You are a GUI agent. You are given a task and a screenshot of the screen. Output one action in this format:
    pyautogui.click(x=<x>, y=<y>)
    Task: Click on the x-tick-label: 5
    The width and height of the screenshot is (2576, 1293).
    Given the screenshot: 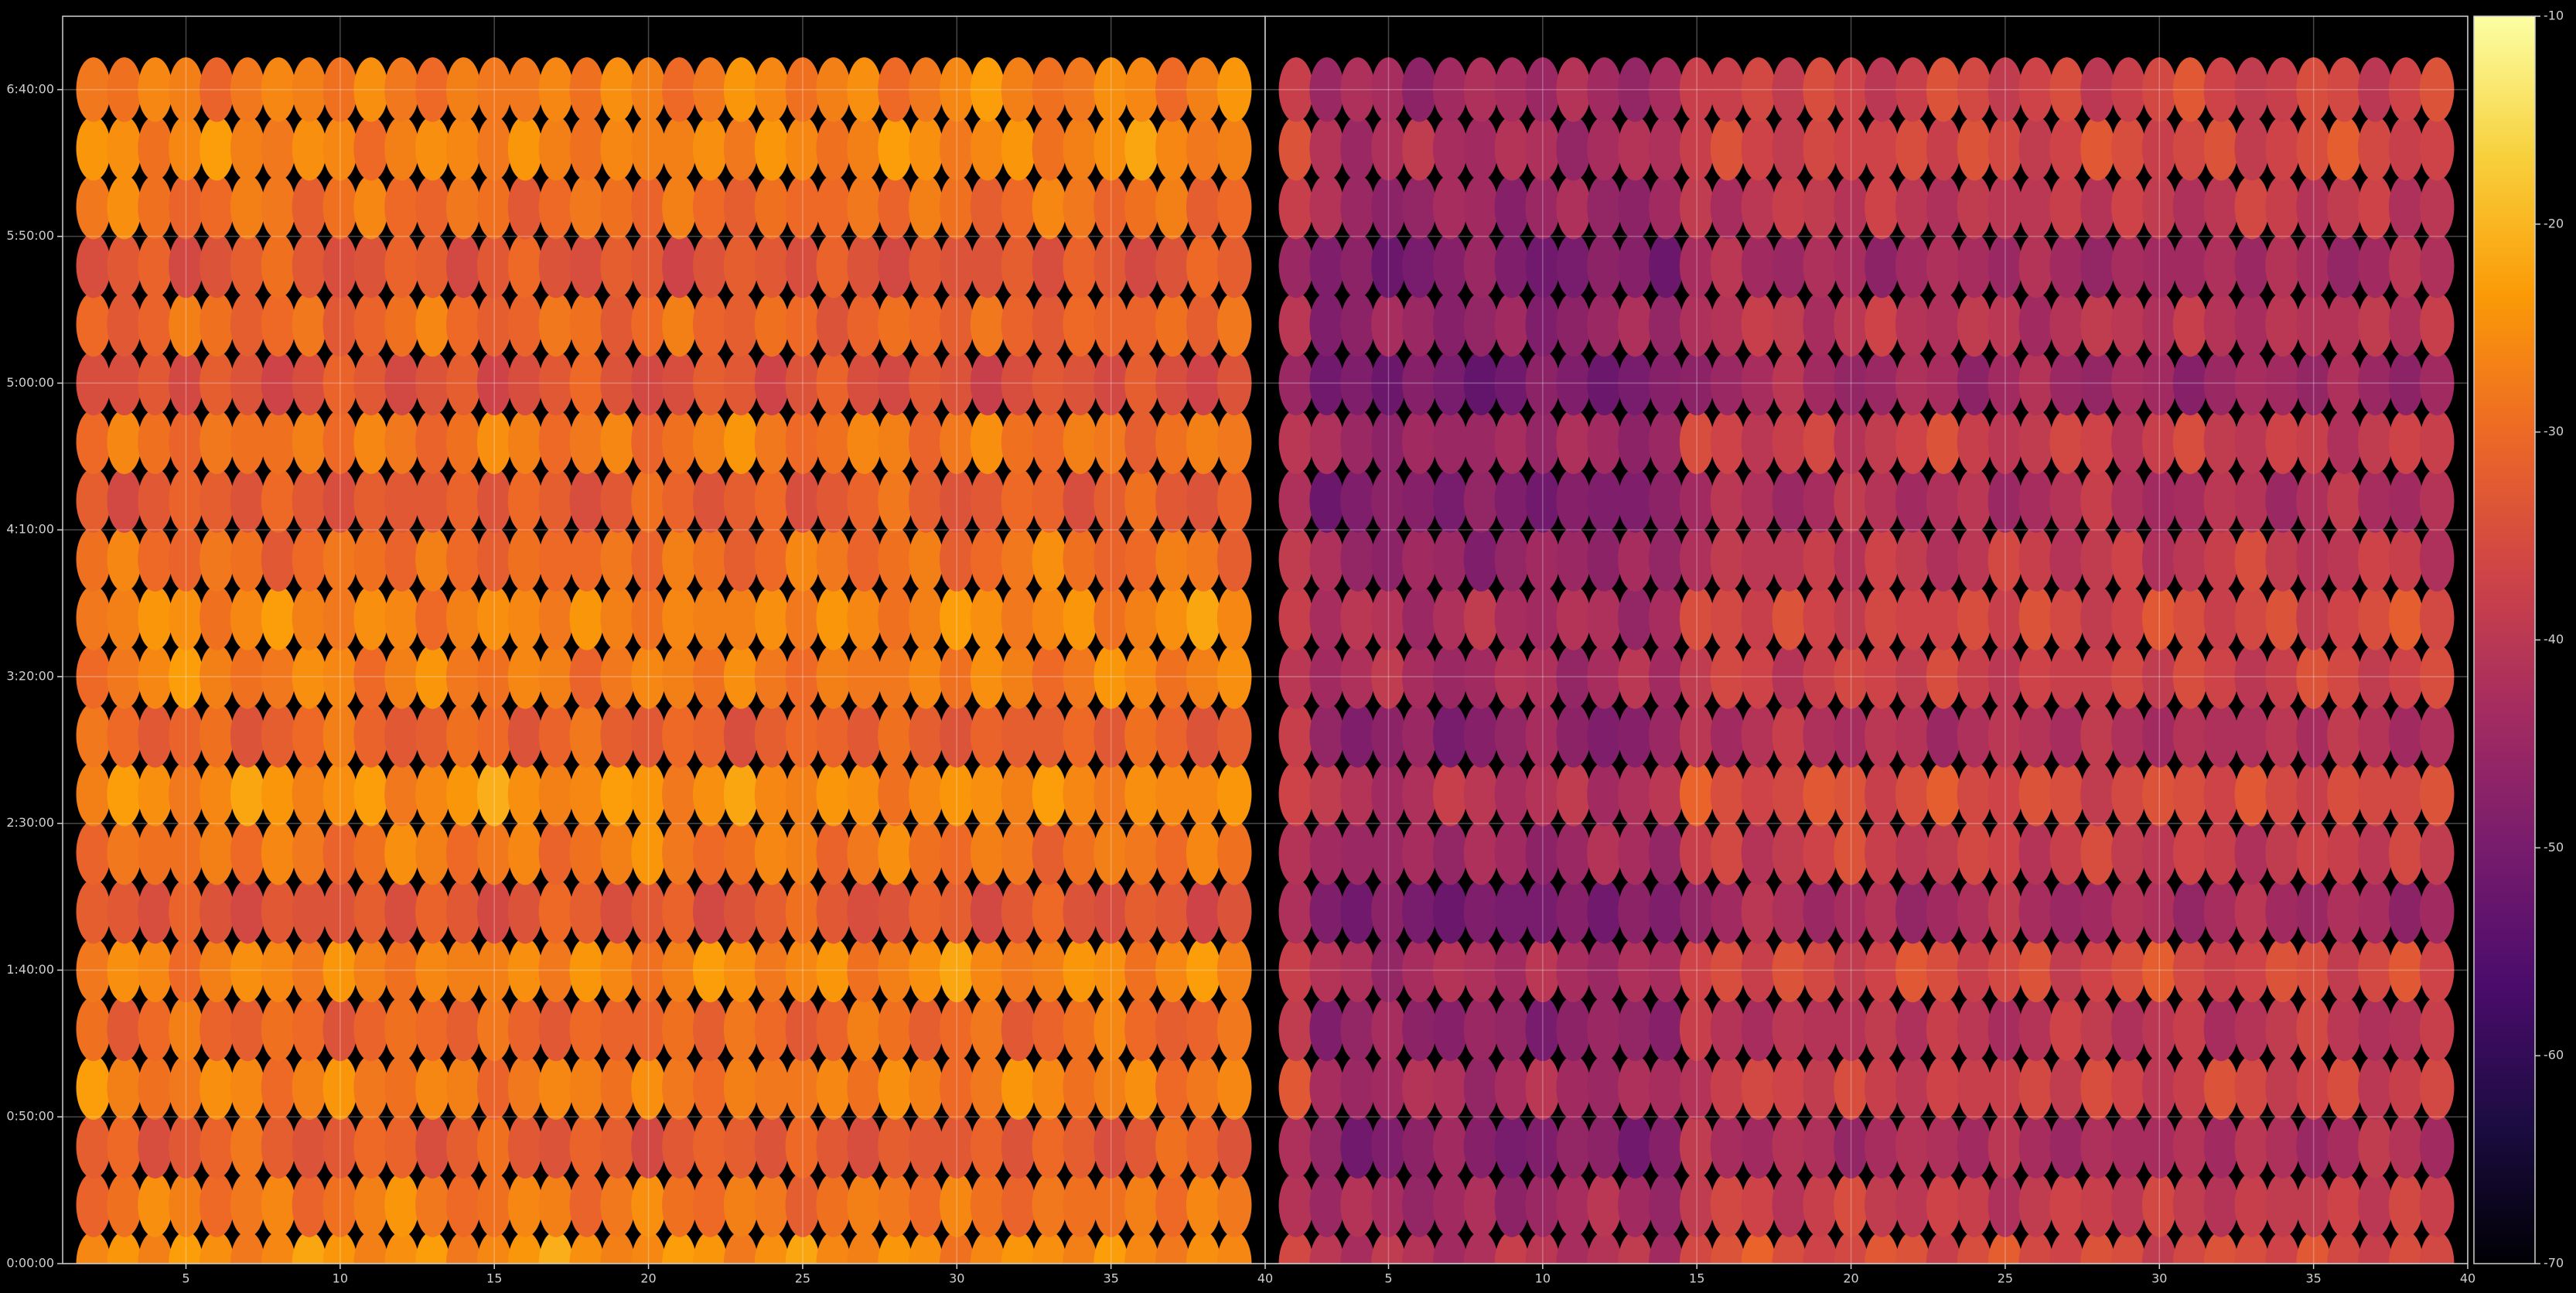 What is the action you would take?
    pyautogui.click(x=1388, y=1278)
    